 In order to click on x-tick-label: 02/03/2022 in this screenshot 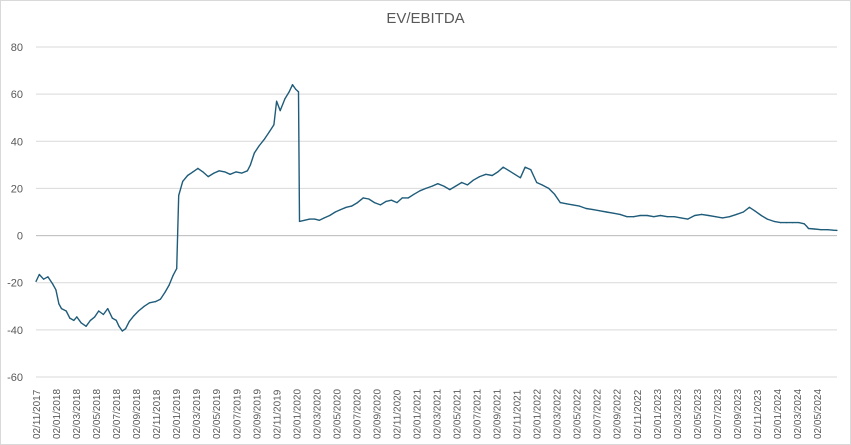, I will do `click(558, 414)`.